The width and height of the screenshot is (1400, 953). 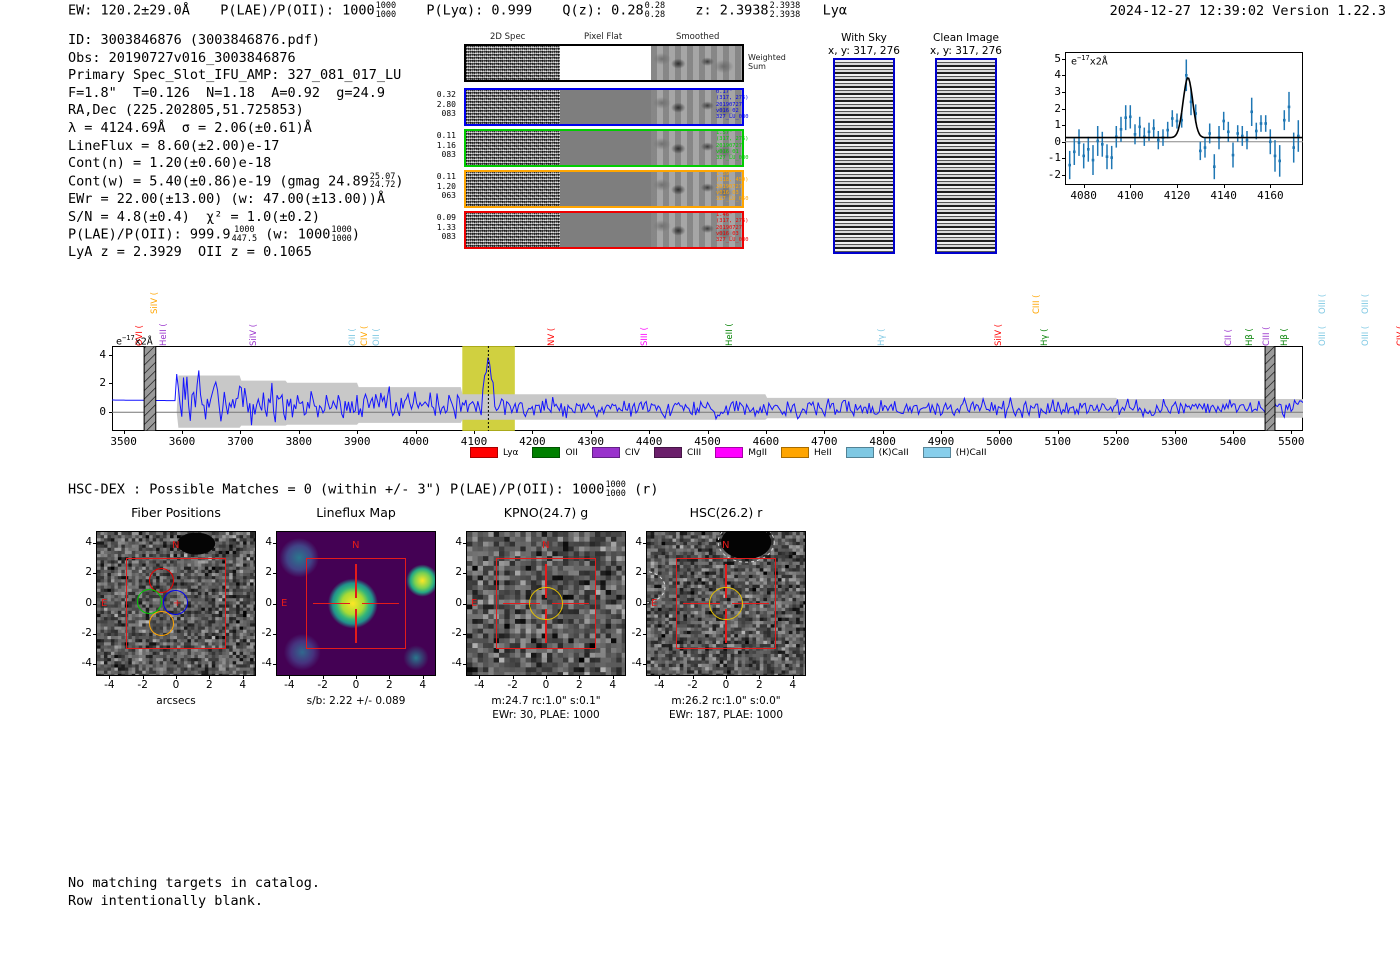 What do you see at coordinates (356, 512) in the screenshot?
I see `cutout-title-1: Lineflux Map` at bounding box center [356, 512].